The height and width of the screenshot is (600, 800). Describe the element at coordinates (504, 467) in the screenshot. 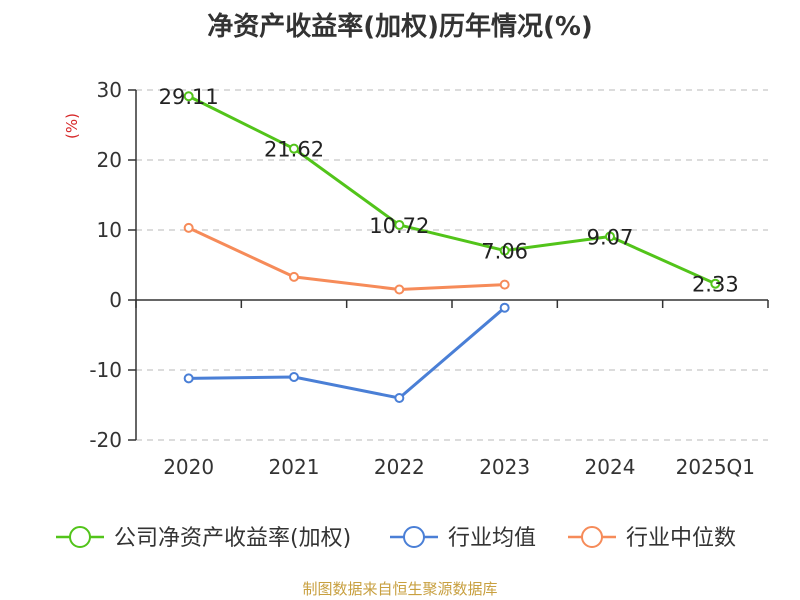

I see `x-tick-label: 2023` at that location.